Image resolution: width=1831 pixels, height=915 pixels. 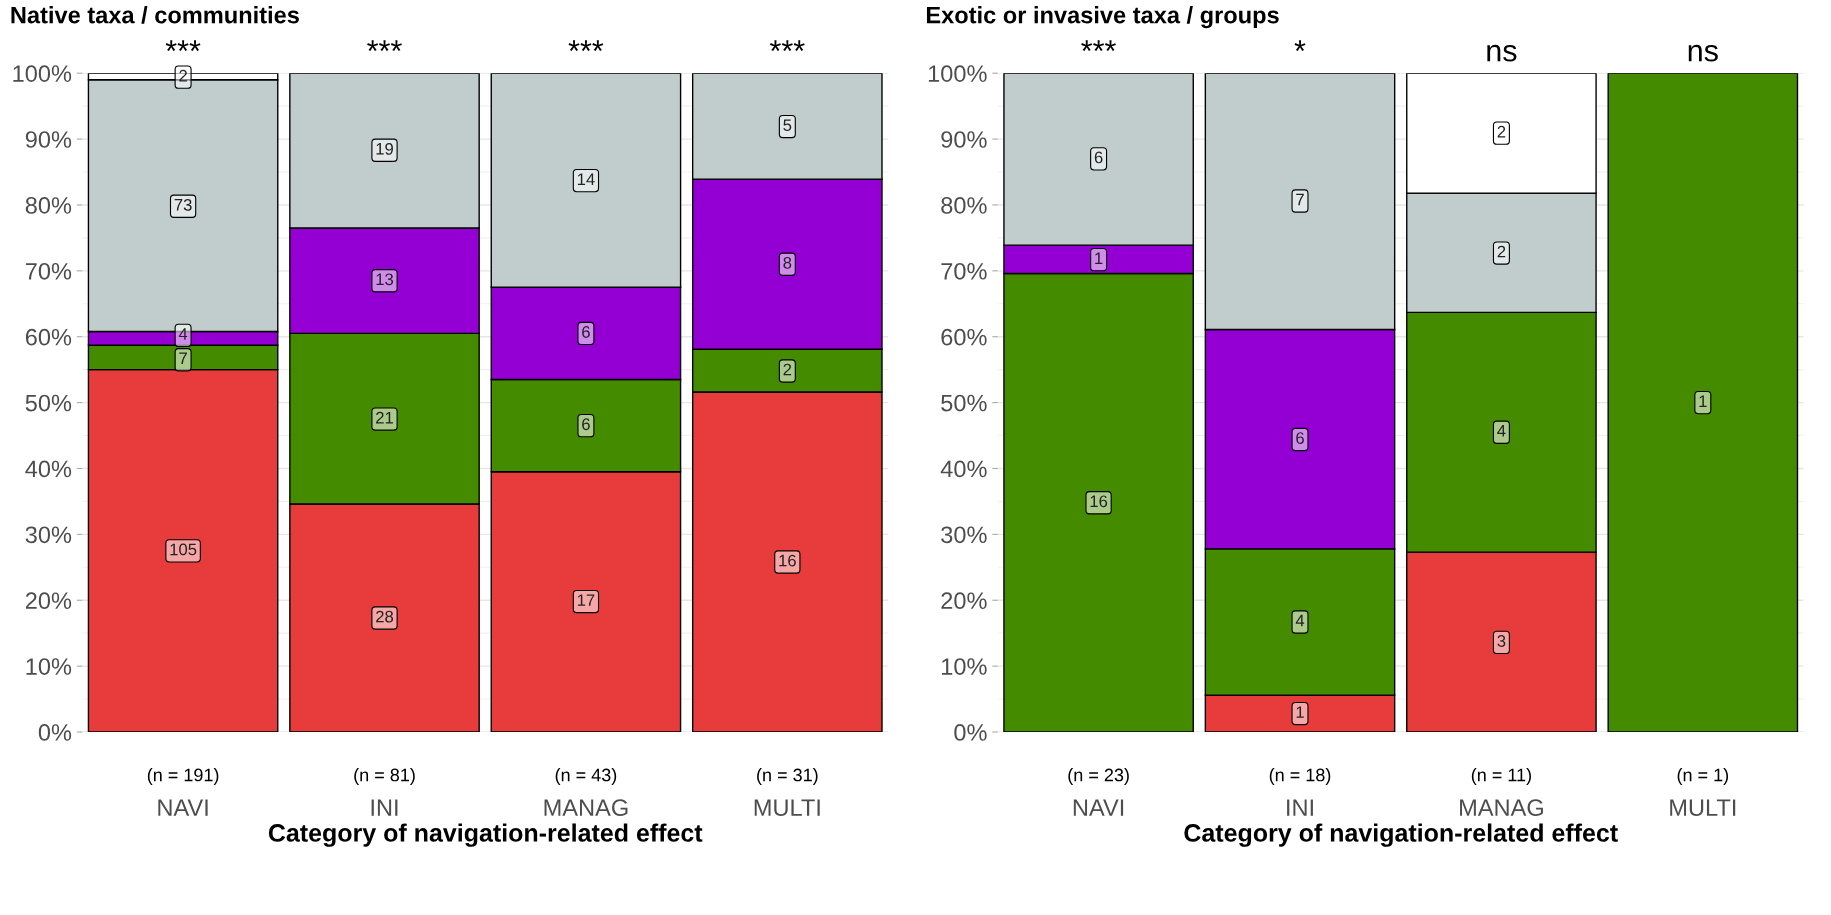 I want to click on annotation: (n = 31), so click(x=787, y=776).